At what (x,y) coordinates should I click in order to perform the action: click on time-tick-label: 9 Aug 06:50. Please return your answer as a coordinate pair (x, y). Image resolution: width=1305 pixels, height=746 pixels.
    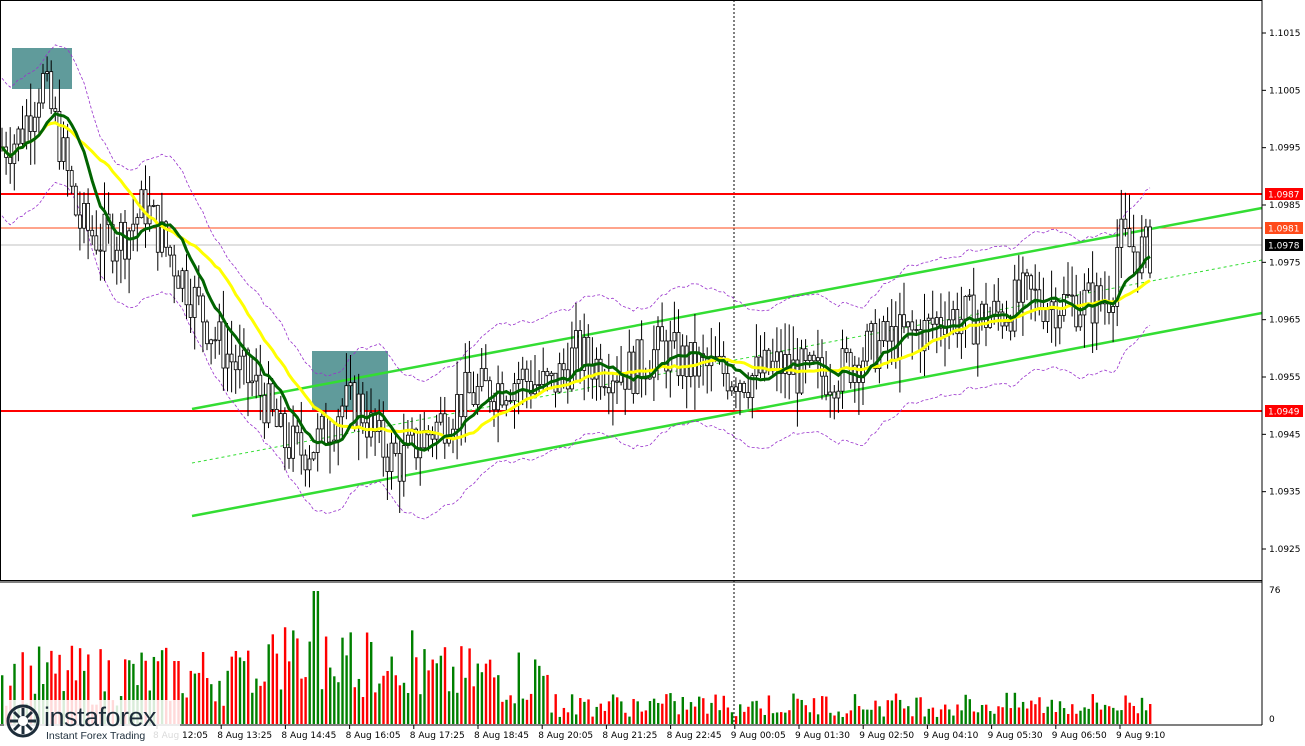
    Looking at the image, I should click on (1079, 736).